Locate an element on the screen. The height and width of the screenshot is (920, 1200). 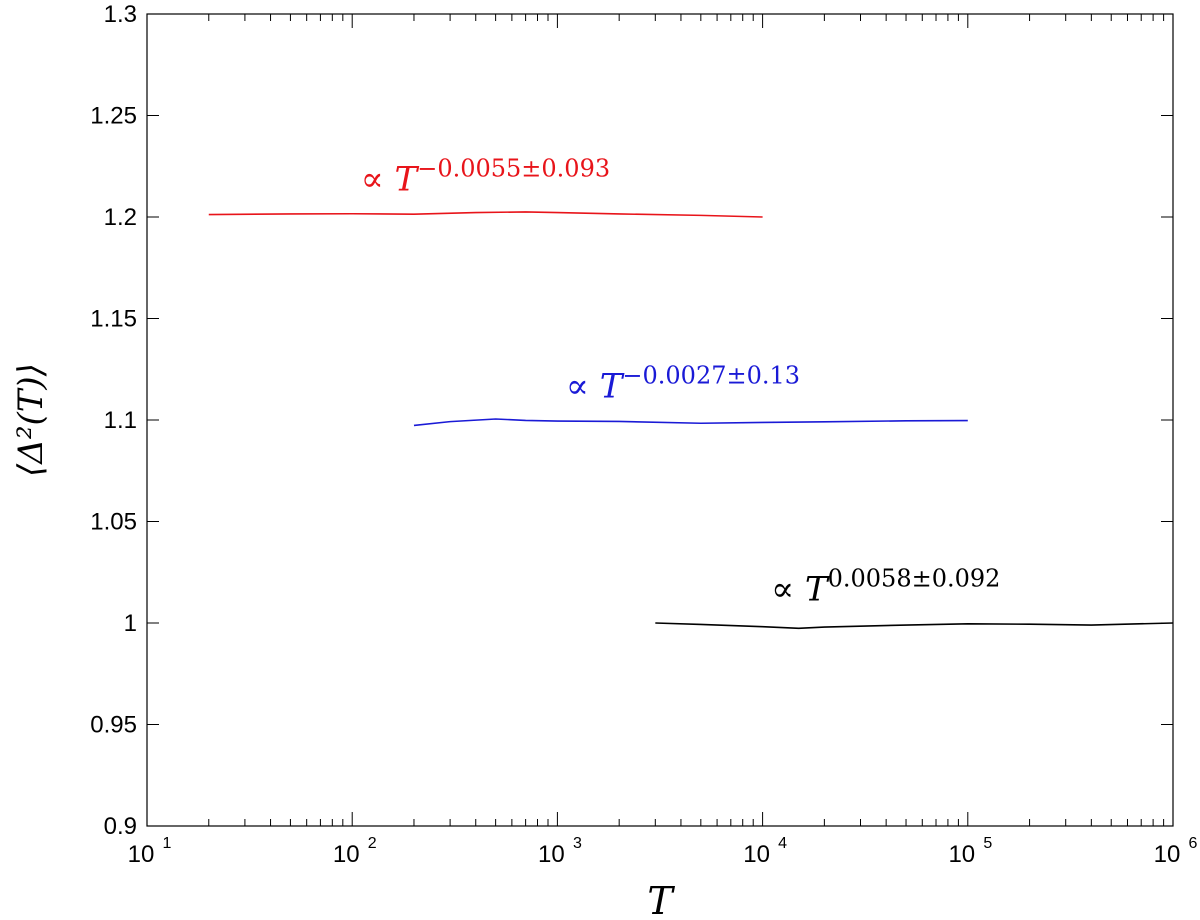
annotation-2: ∝ T−0.0027±0.13 is located at coordinates (683, 384).